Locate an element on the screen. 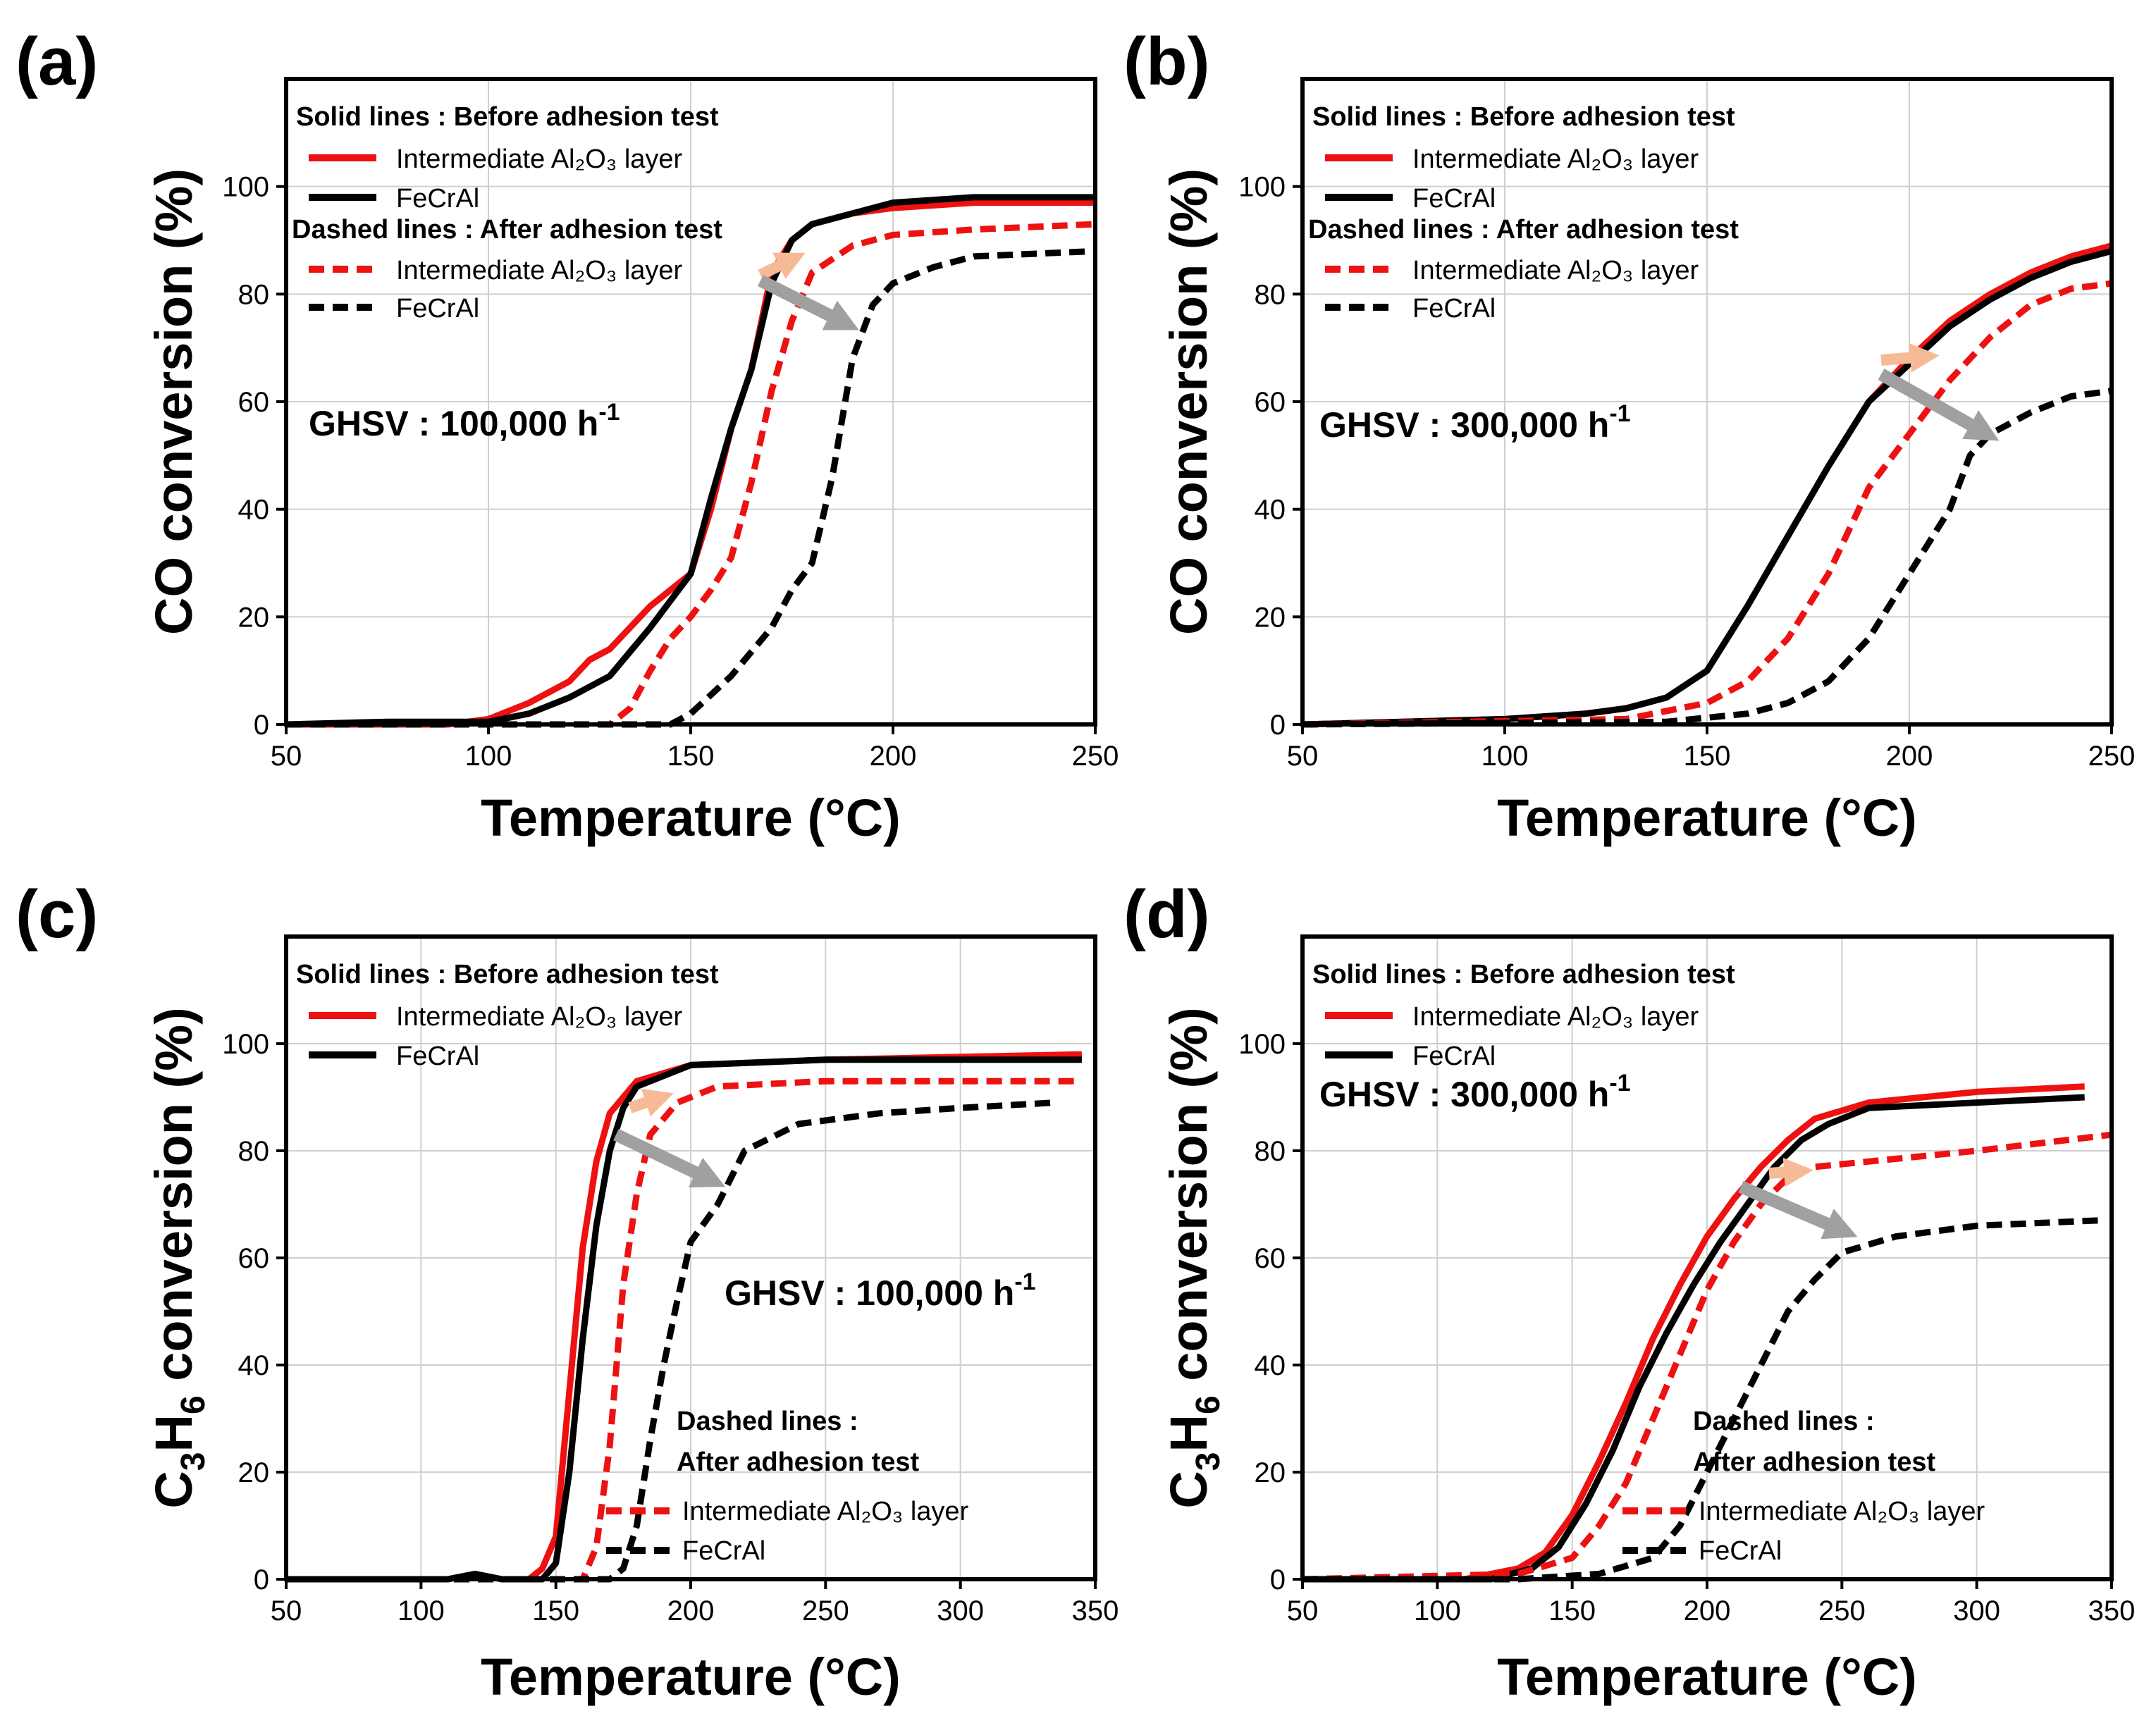  legend-dashed-header-2: After adhesion test is located at coordinates (1814, 1462).